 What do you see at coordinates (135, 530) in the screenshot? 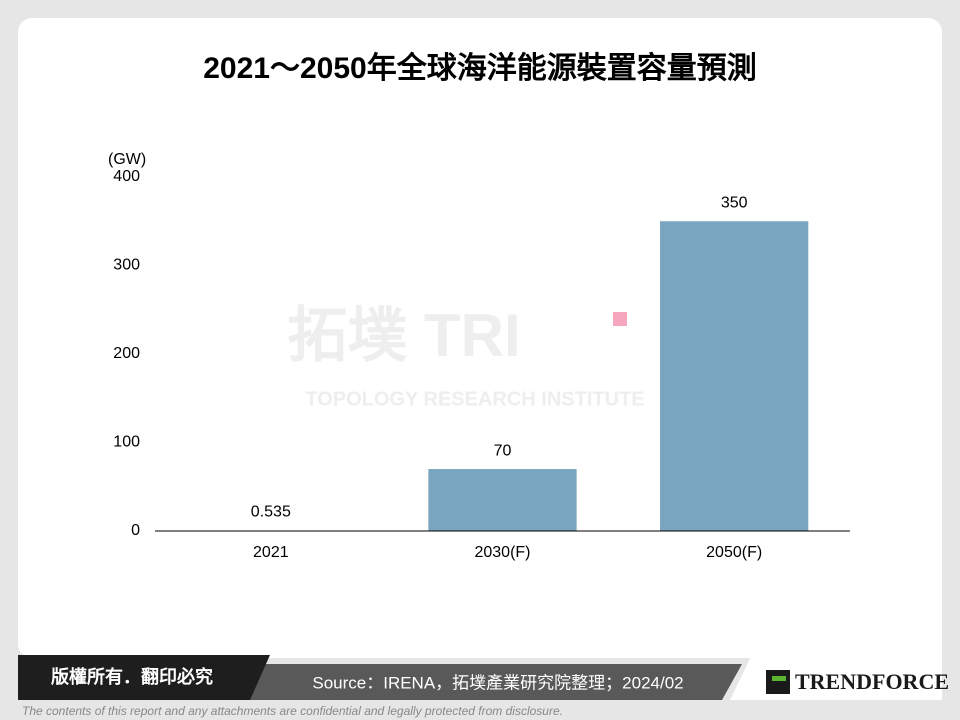
I see `y-tick-label: 0` at bounding box center [135, 530].